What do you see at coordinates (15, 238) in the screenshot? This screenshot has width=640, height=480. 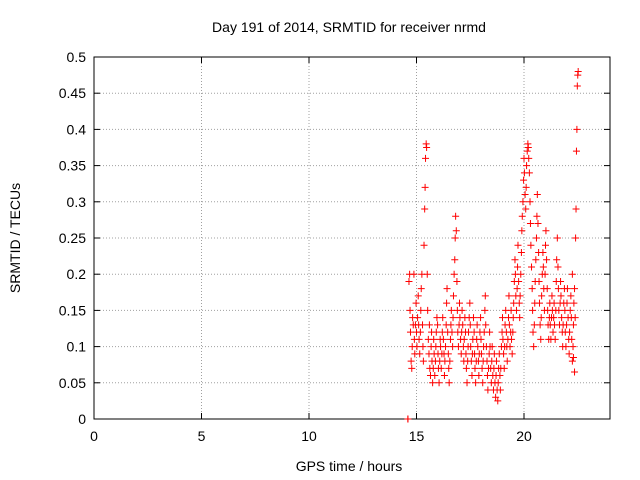 I see `y-axis-label: SRMTID / TECUs` at bounding box center [15, 238].